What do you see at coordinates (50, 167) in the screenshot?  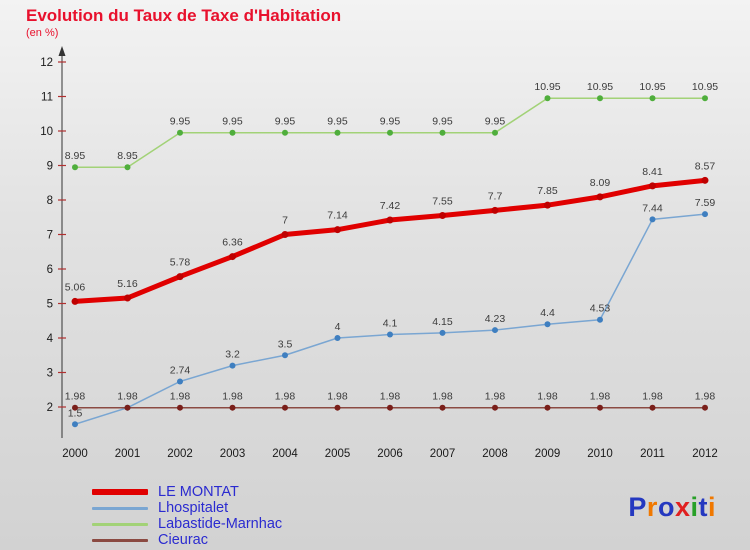 I see `svg-text: 9` at bounding box center [50, 167].